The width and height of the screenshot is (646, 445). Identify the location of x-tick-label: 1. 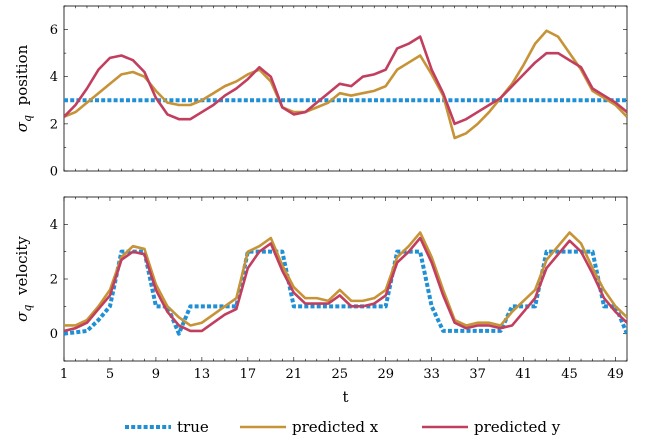
(64, 374).